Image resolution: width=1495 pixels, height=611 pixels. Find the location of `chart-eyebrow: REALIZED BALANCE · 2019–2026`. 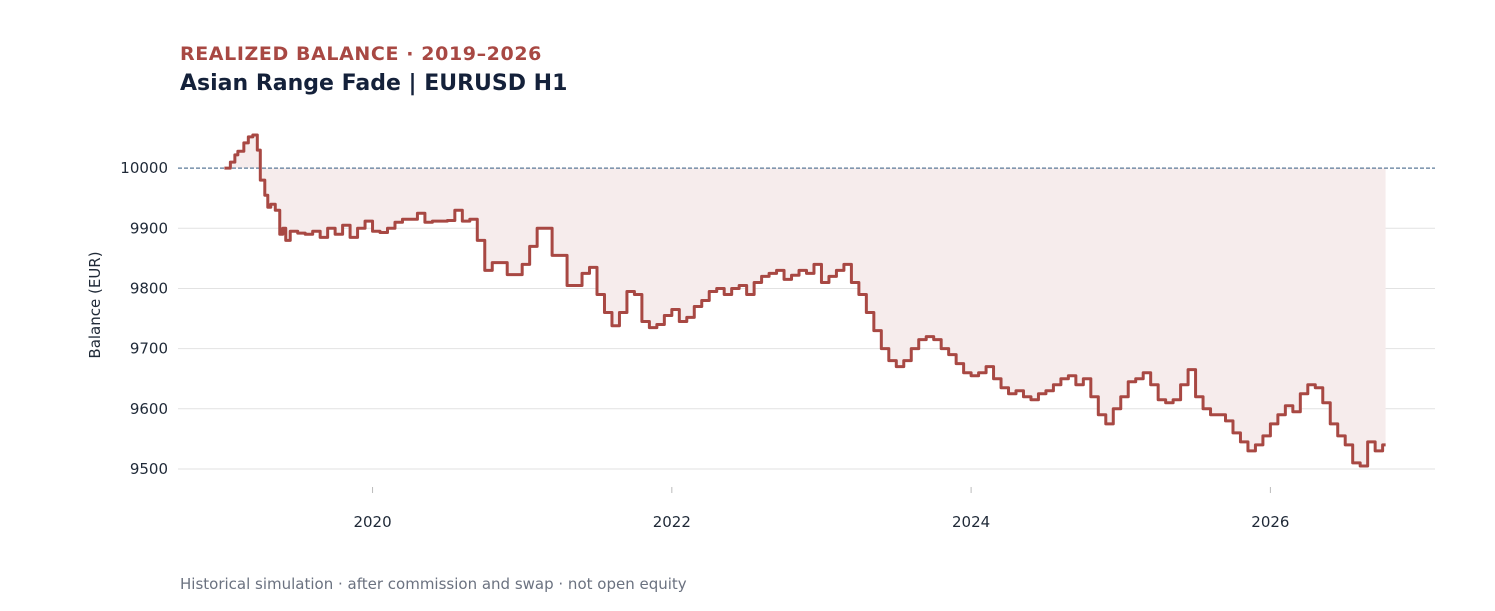

chart-eyebrow: REALIZED BALANCE · 2019–2026 is located at coordinates (361, 54).